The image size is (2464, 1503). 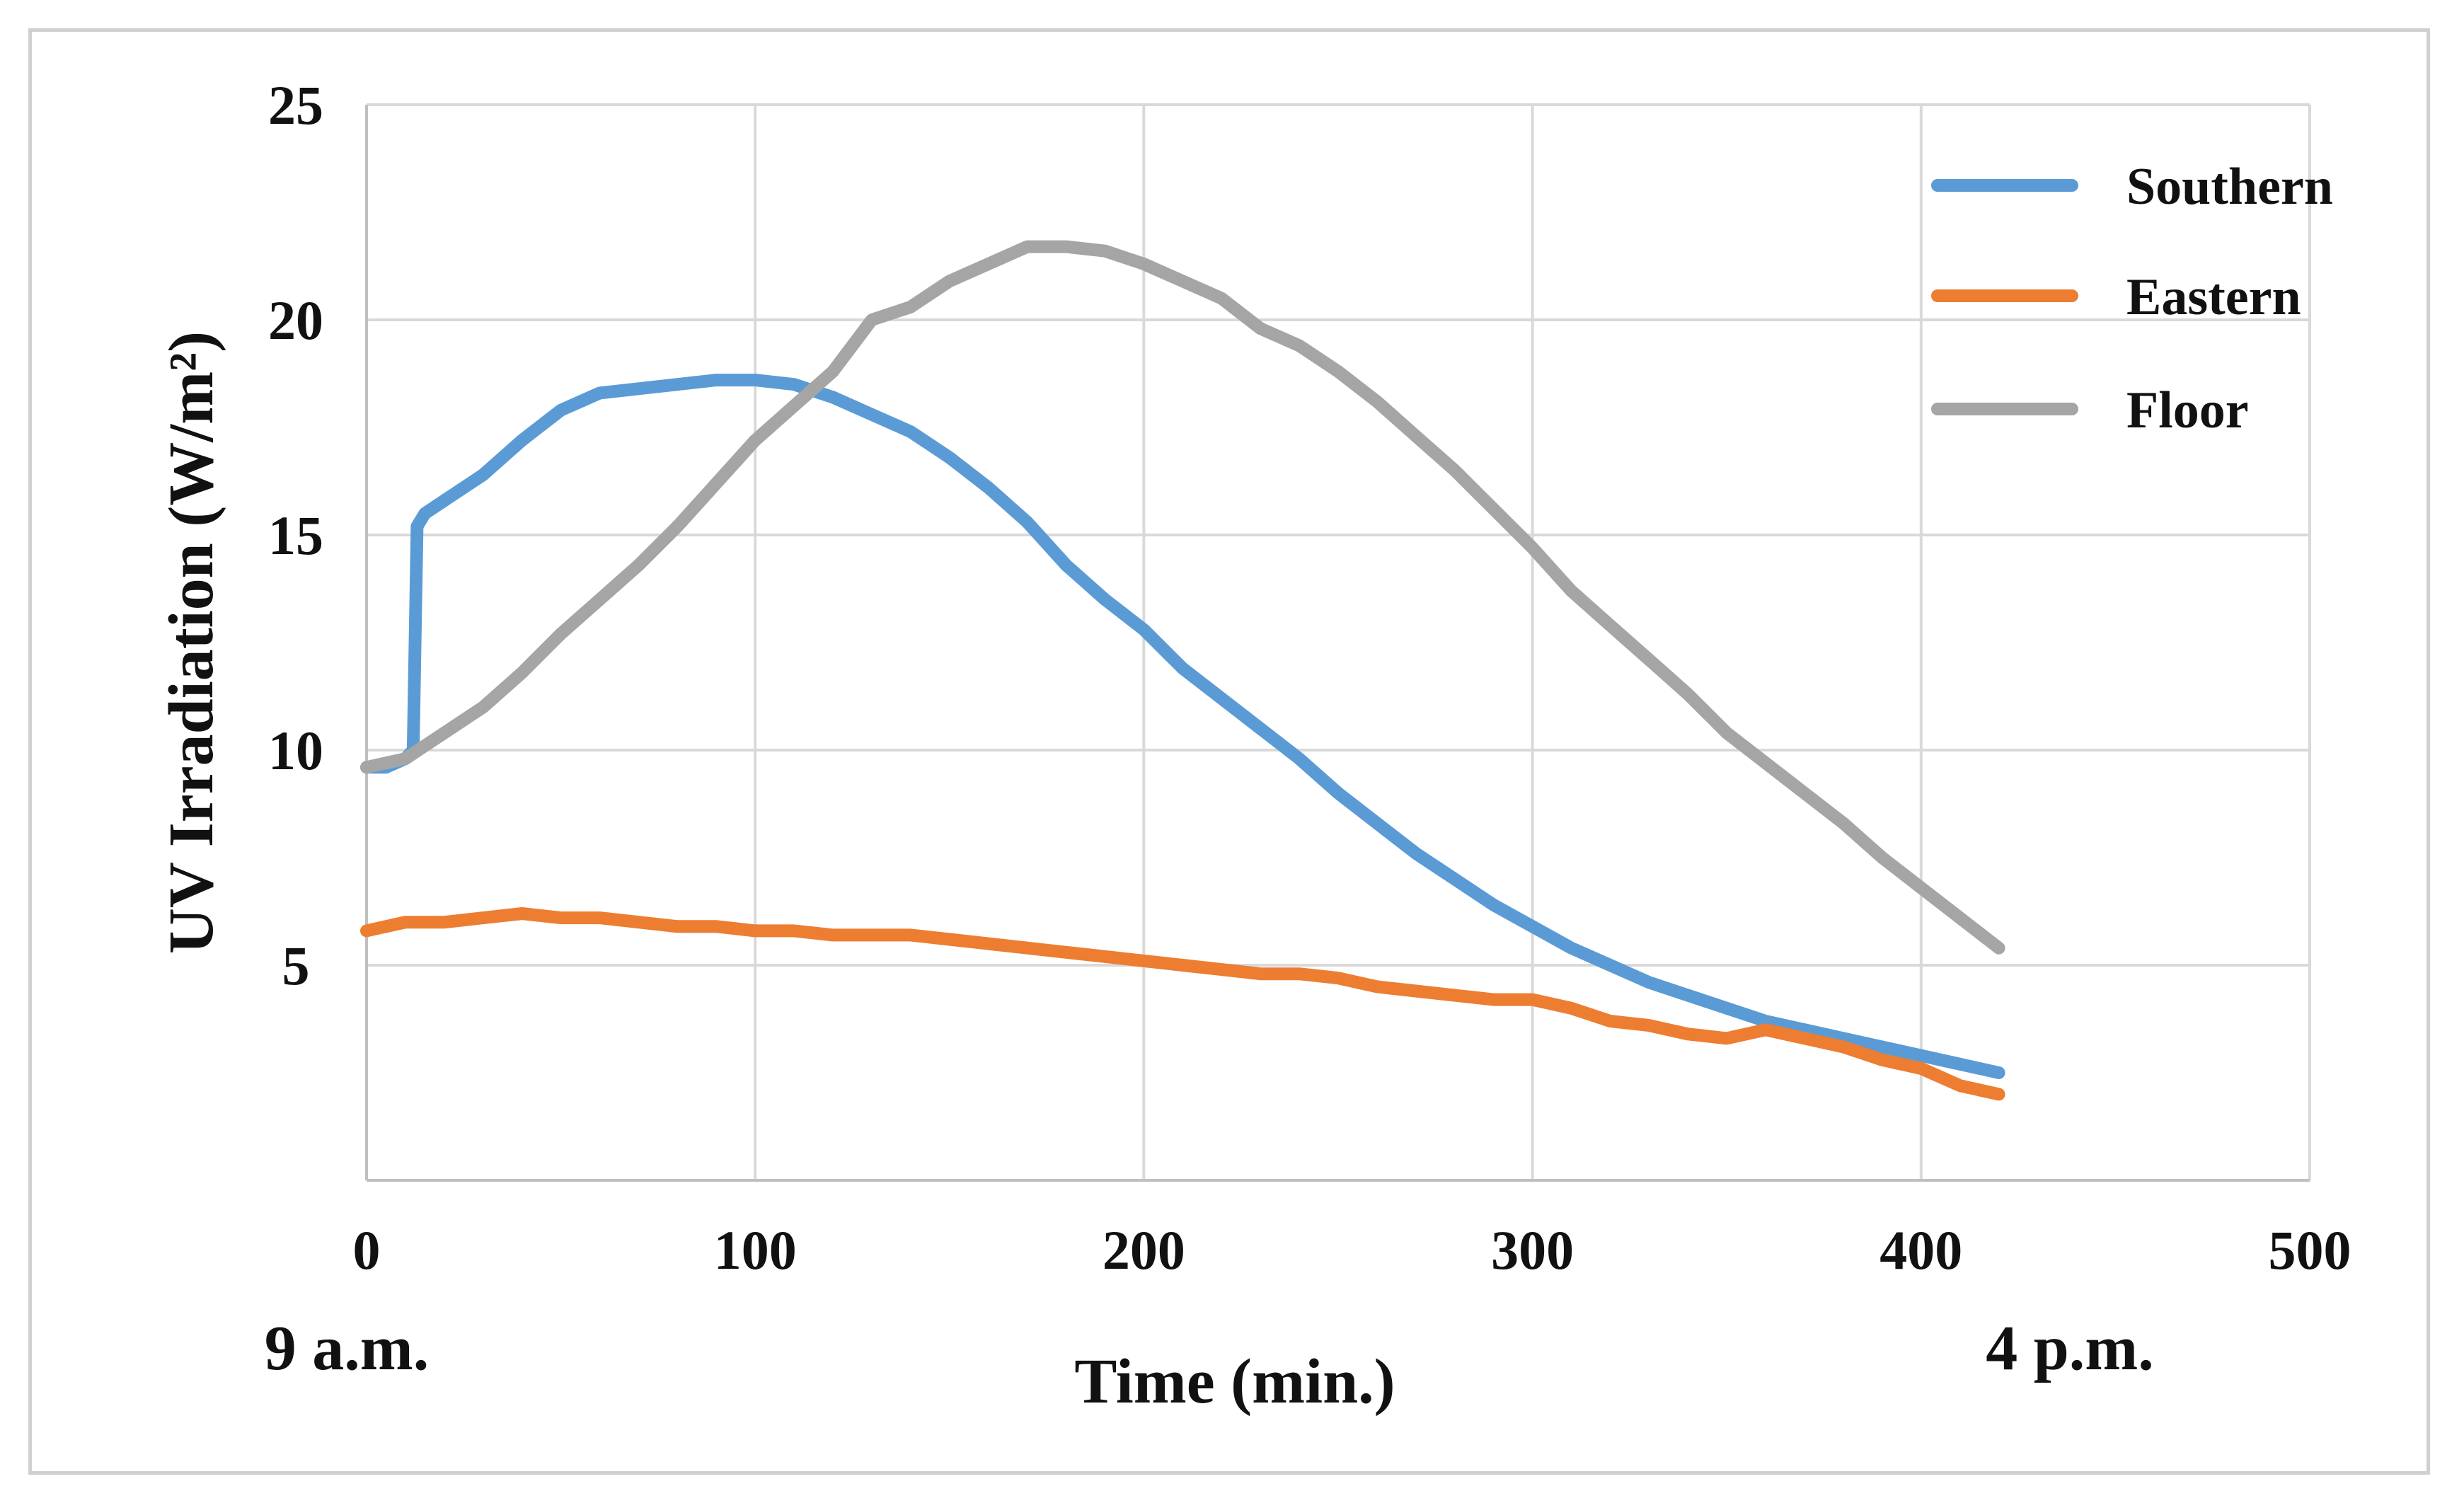 What do you see at coordinates (1234, 1382) in the screenshot?
I see `x-axis-label: Time (min.)` at bounding box center [1234, 1382].